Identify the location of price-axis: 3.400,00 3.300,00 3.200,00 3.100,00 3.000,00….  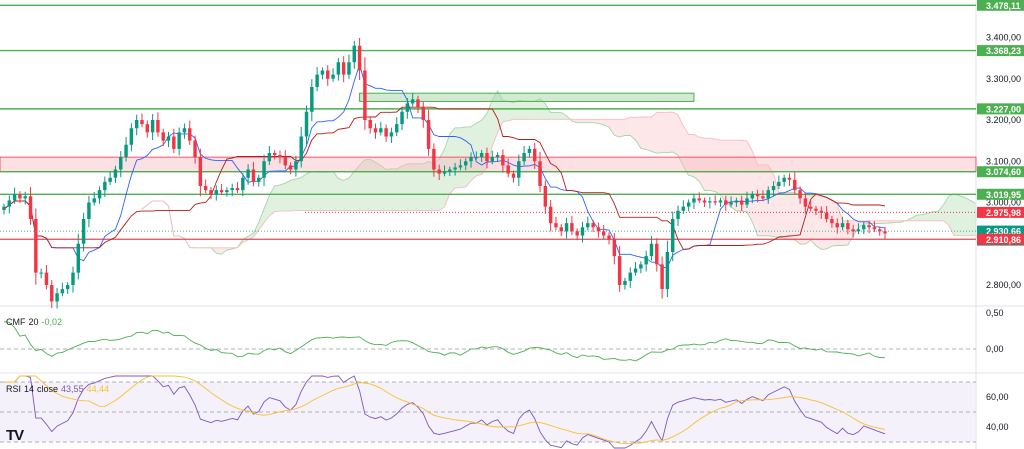
(1003, 233).